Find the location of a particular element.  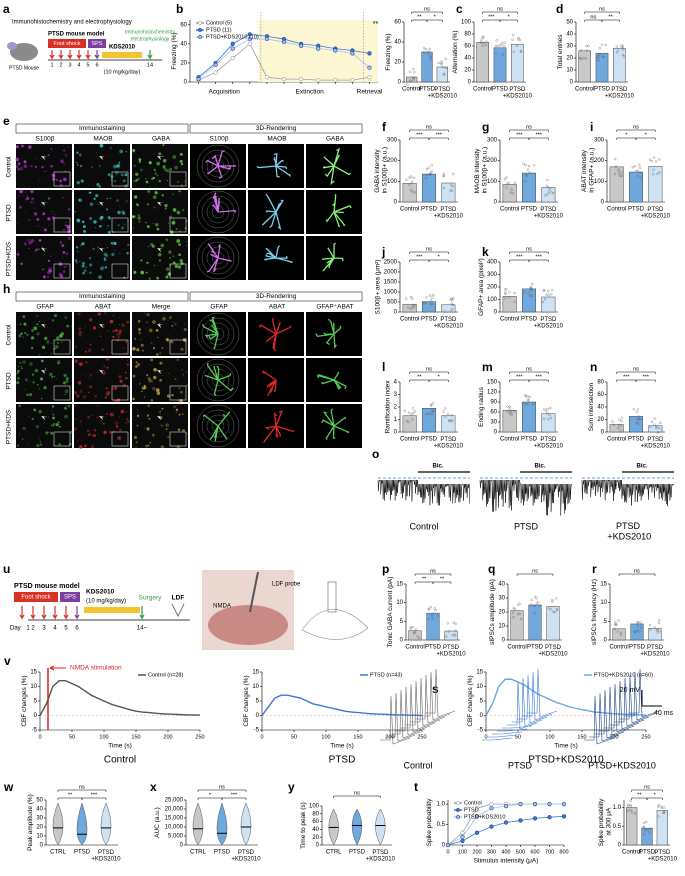

y-axis-label: Spike probability at 300 μA is located at coordinates (605, 822).